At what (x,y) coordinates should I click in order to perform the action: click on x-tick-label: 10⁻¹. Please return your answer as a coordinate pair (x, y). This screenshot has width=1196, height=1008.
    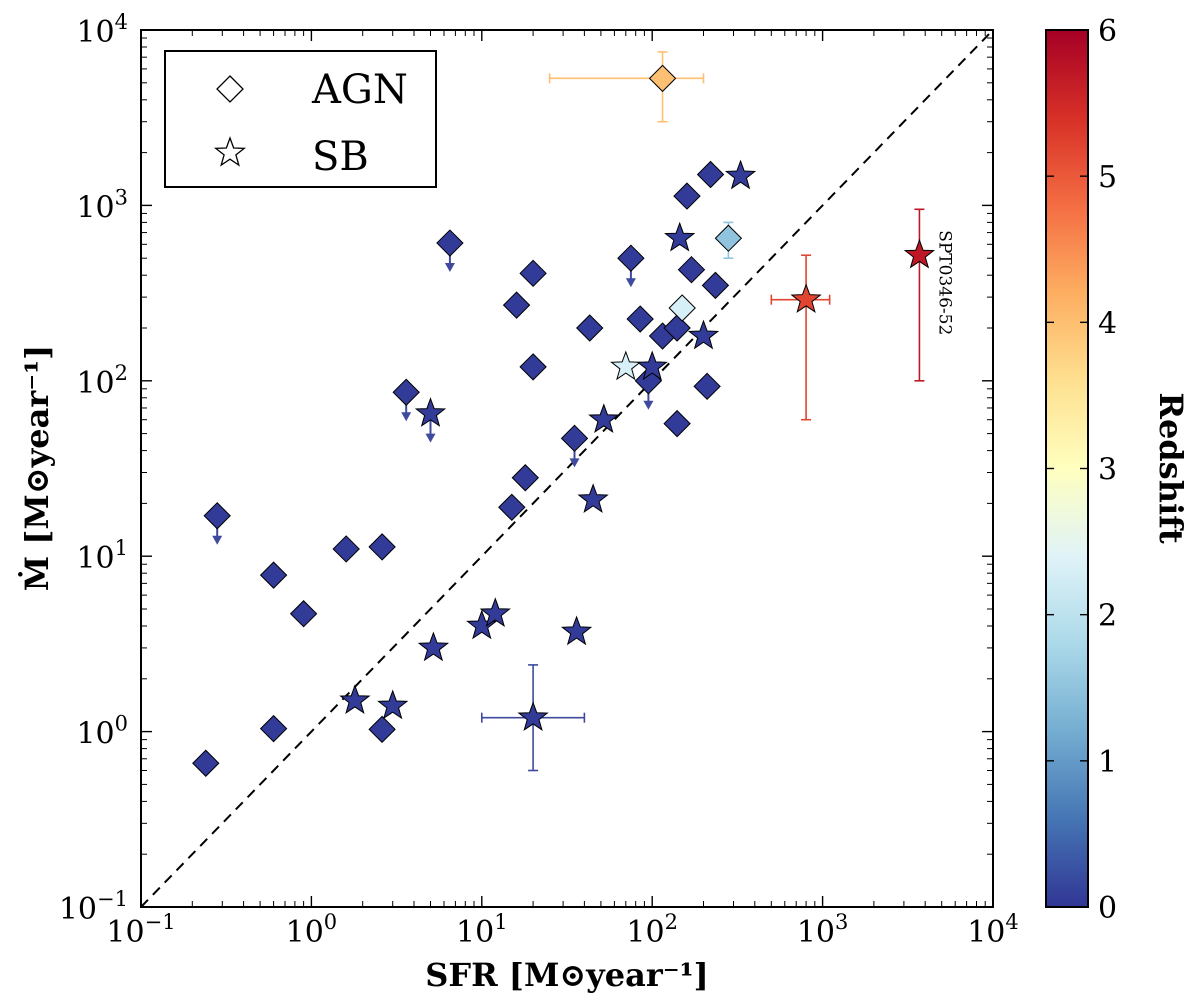
    Looking at the image, I should click on (140, 930).